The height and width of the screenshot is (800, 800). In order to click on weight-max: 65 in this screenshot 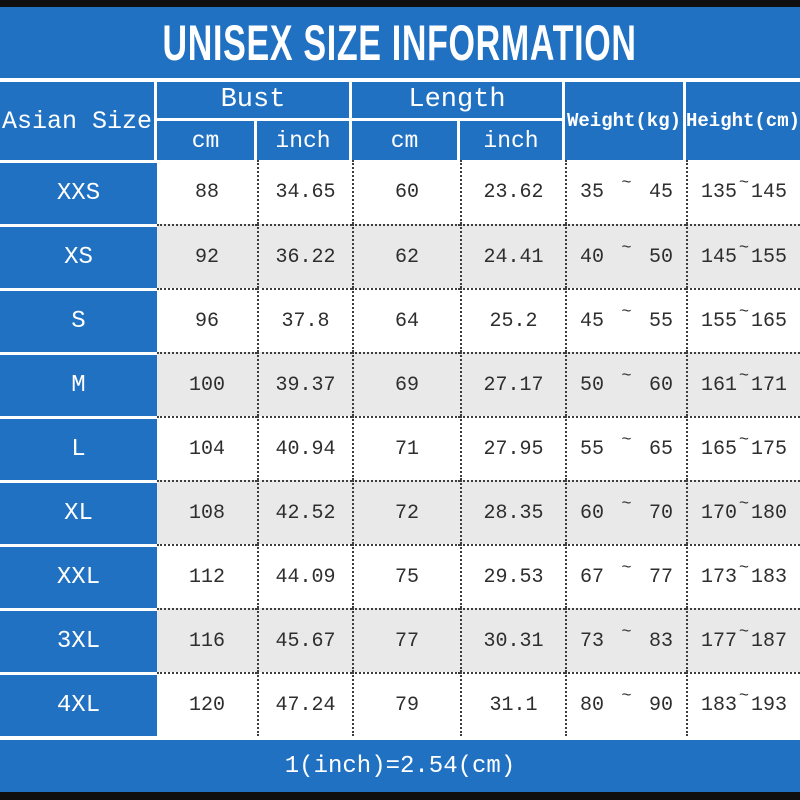, I will do `click(660, 449)`.